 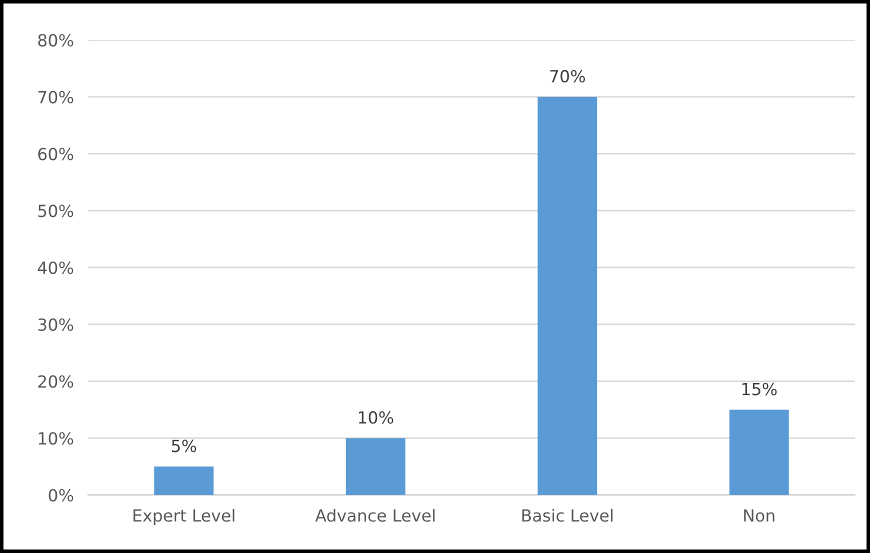 What do you see at coordinates (184, 446) in the screenshot?
I see `data-label: 5%` at bounding box center [184, 446].